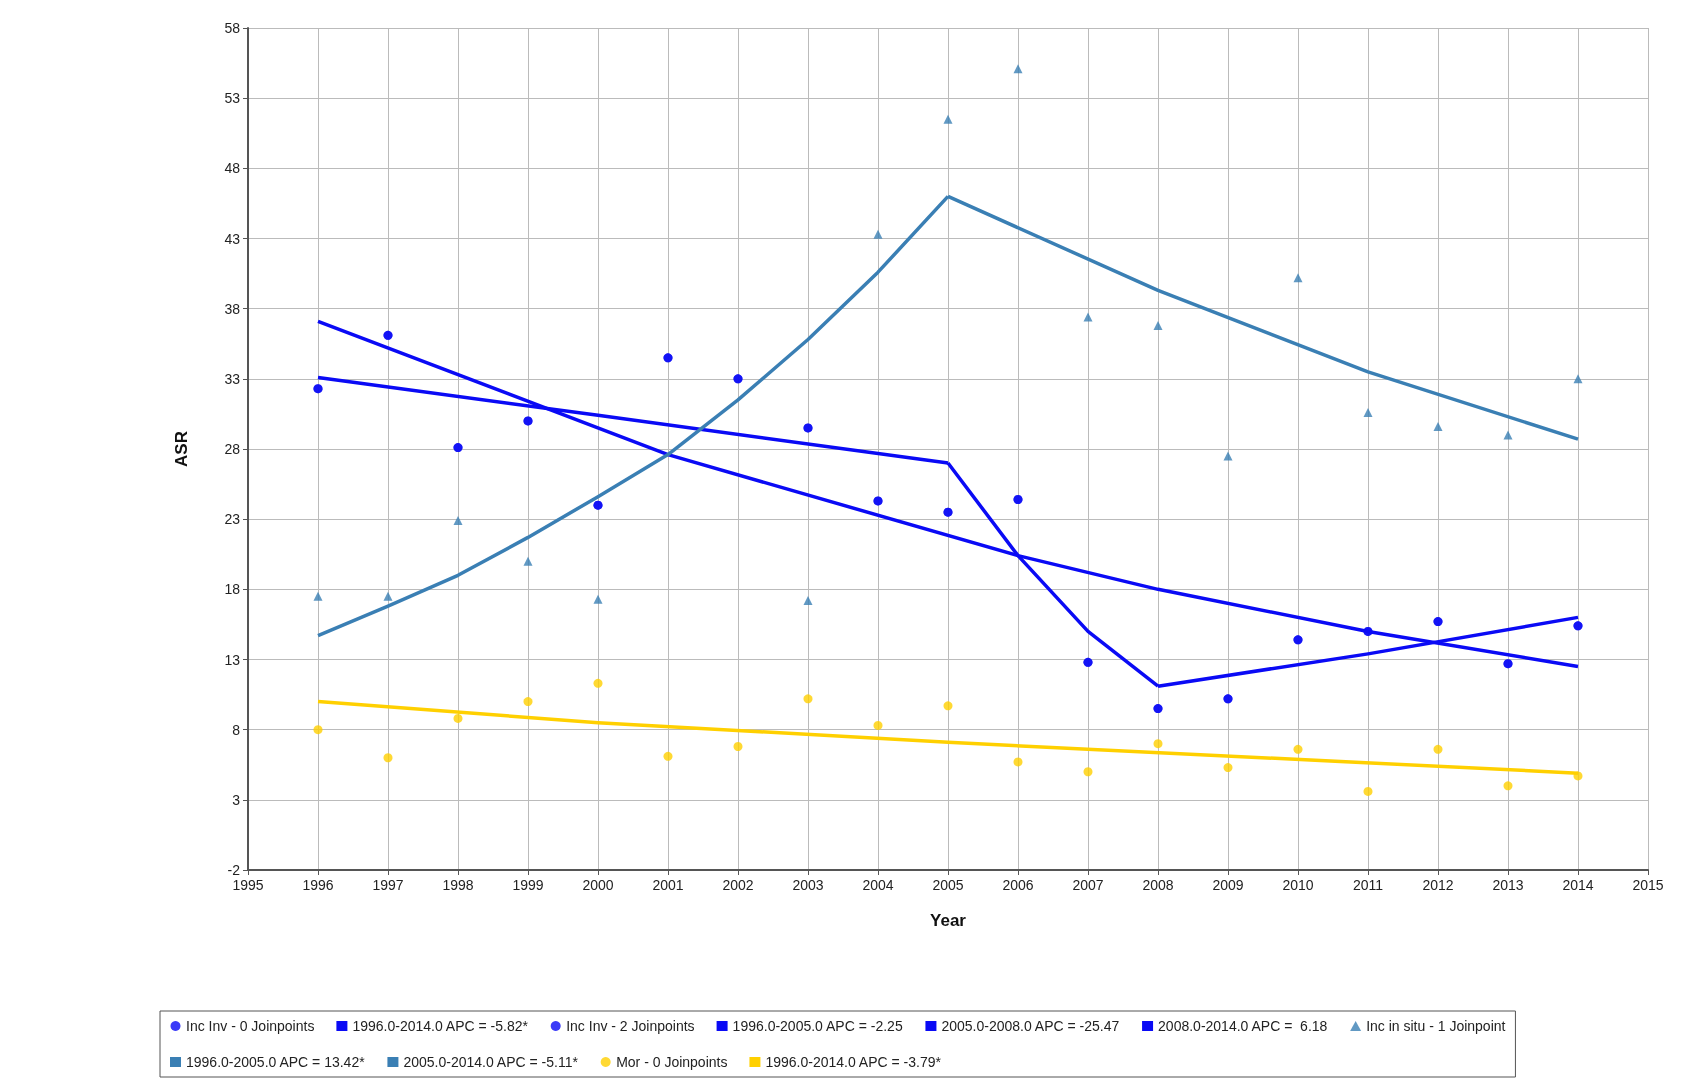 The image size is (1688, 1085). Describe the element at coordinates (388, 885) in the screenshot. I see `x-tick-label: 1997` at that location.